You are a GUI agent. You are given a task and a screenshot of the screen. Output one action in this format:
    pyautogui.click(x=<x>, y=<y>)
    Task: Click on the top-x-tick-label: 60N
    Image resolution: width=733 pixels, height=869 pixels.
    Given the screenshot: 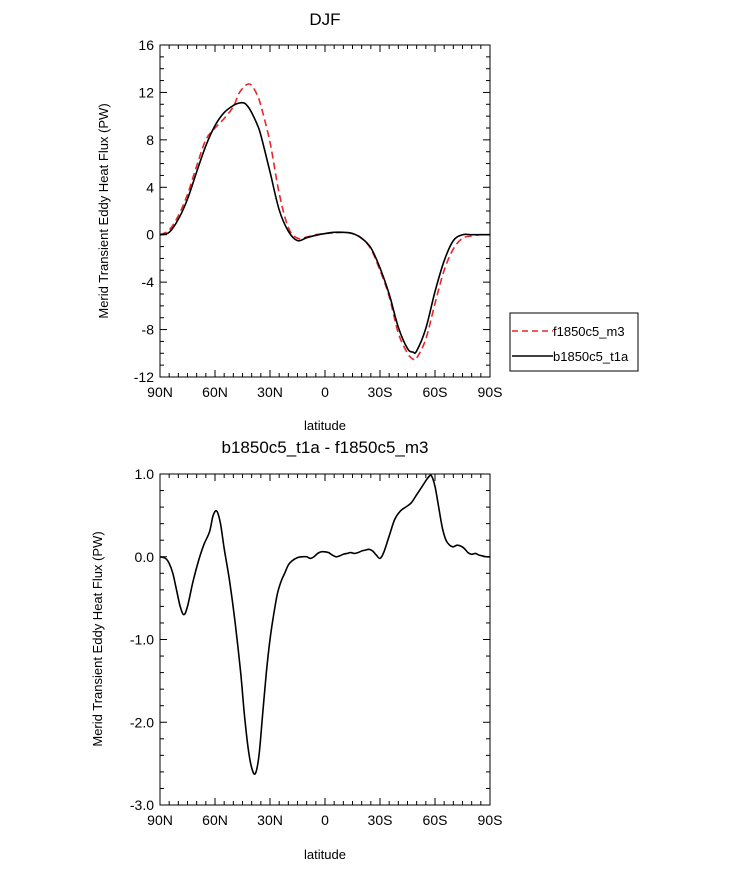 What is the action you would take?
    pyautogui.click(x=215, y=392)
    